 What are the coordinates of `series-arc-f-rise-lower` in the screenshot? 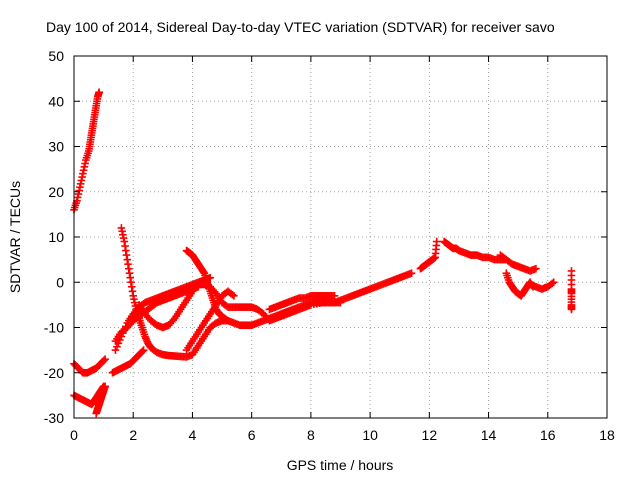 It's located at (157, 313).